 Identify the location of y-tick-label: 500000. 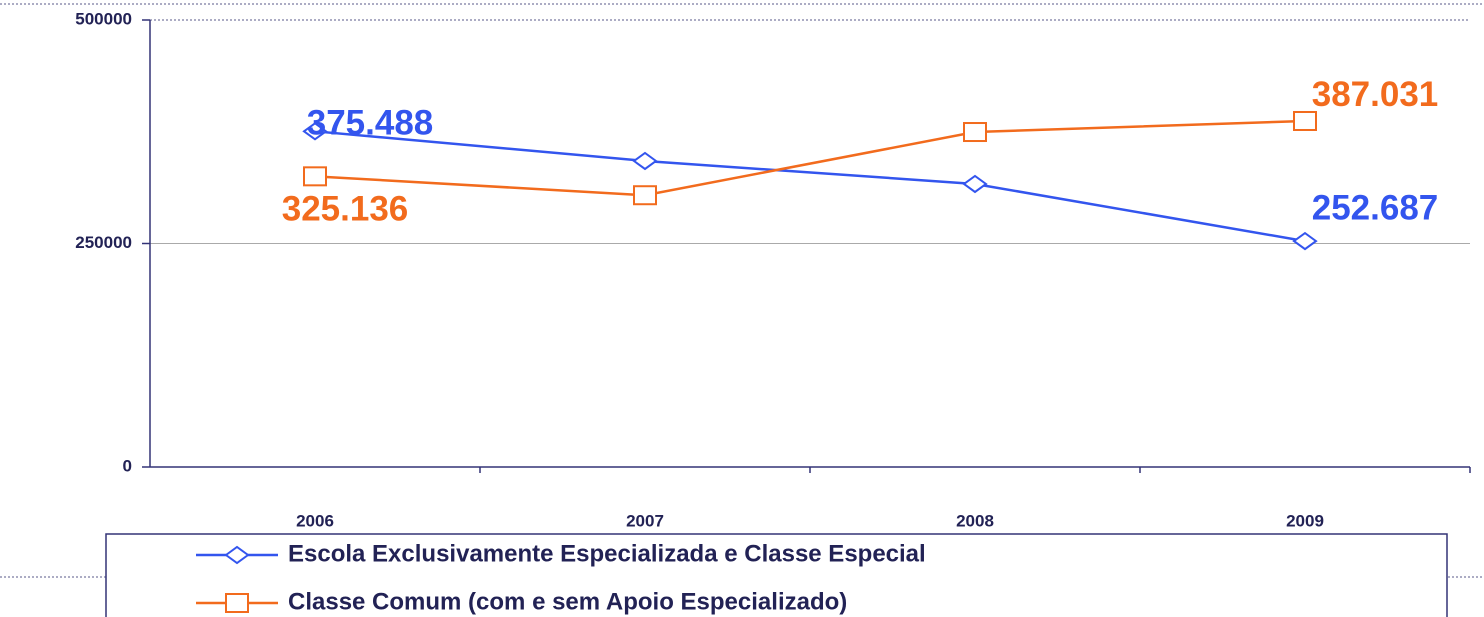
(103, 18).